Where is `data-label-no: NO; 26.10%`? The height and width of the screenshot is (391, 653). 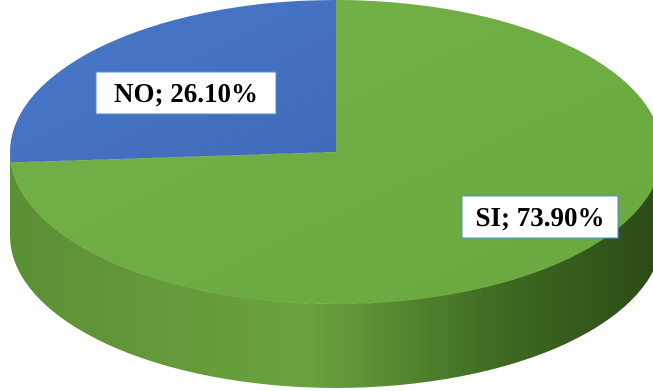
data-label-no: NO; 26.10% is located at coordinates (186, 93).